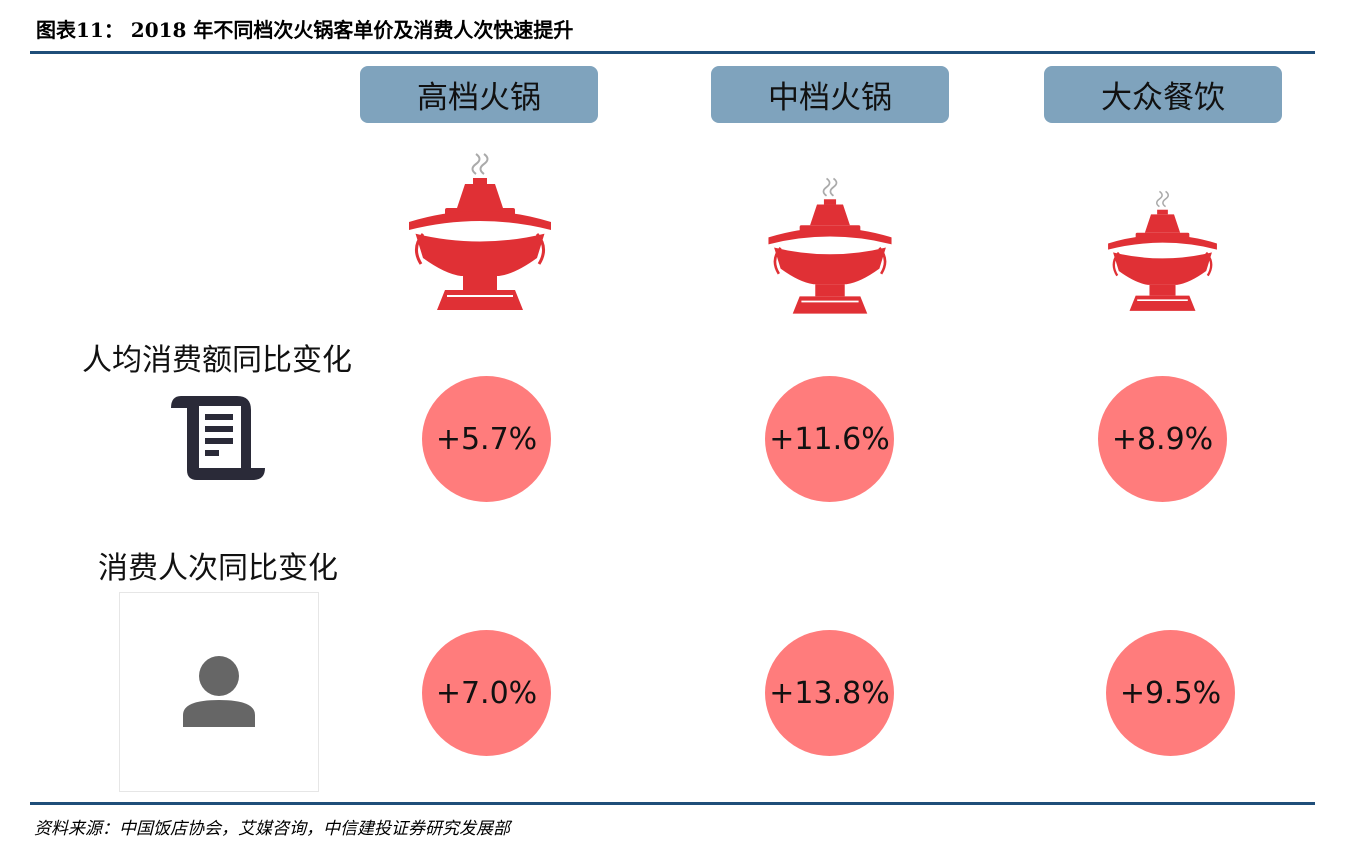 The width and height of the screenshot is (1364, 850). I want to click on receipt-icon, so click(217, 438).